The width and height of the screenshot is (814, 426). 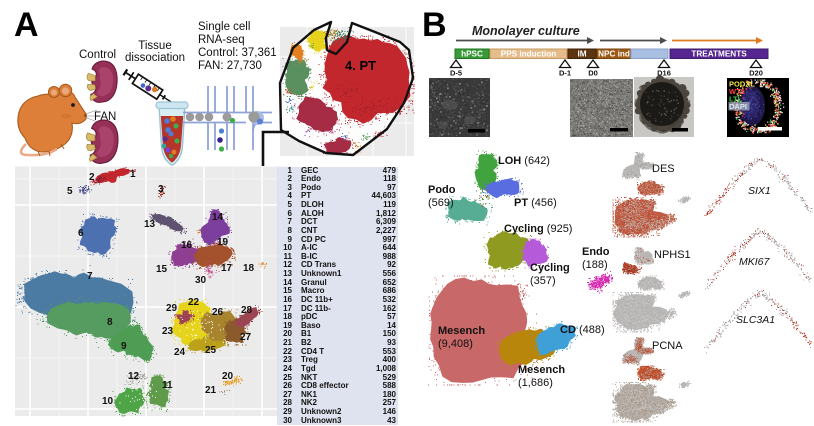 I want to click on svg-text: TREATMENTS, so click(x=719, y=54).